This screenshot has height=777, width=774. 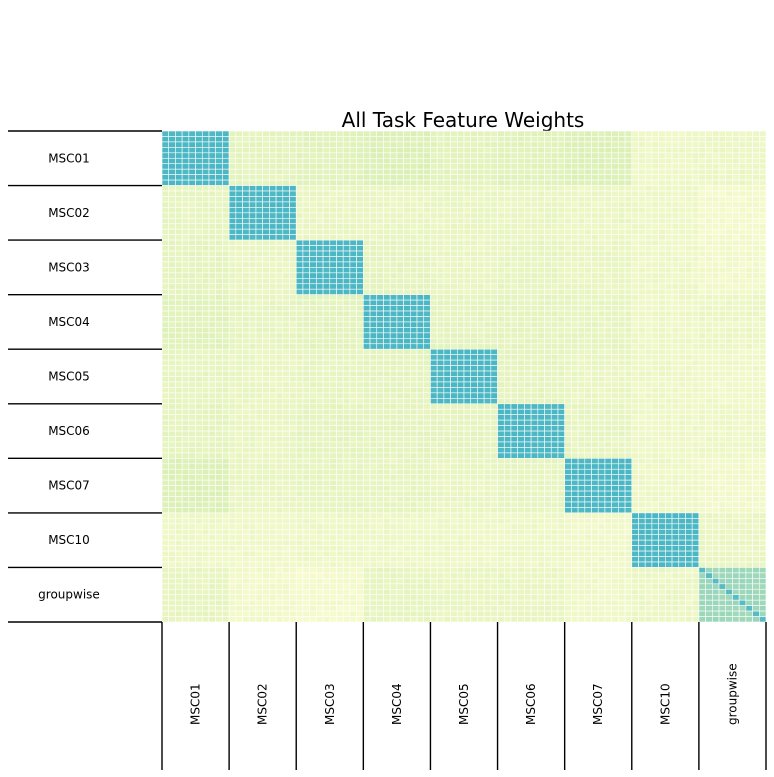 I want to click on heatmap-block-MSC05-MSC02, so click(x=262, y=376).